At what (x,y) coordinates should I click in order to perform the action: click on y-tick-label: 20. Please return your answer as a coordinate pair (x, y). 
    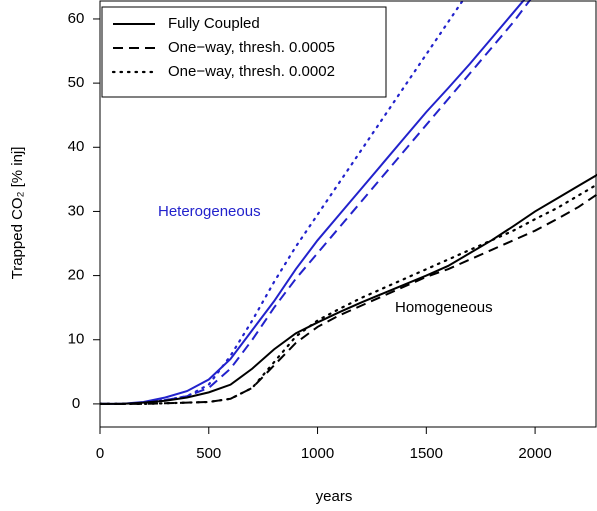
    Looking at the image, I should click on (76, 275).